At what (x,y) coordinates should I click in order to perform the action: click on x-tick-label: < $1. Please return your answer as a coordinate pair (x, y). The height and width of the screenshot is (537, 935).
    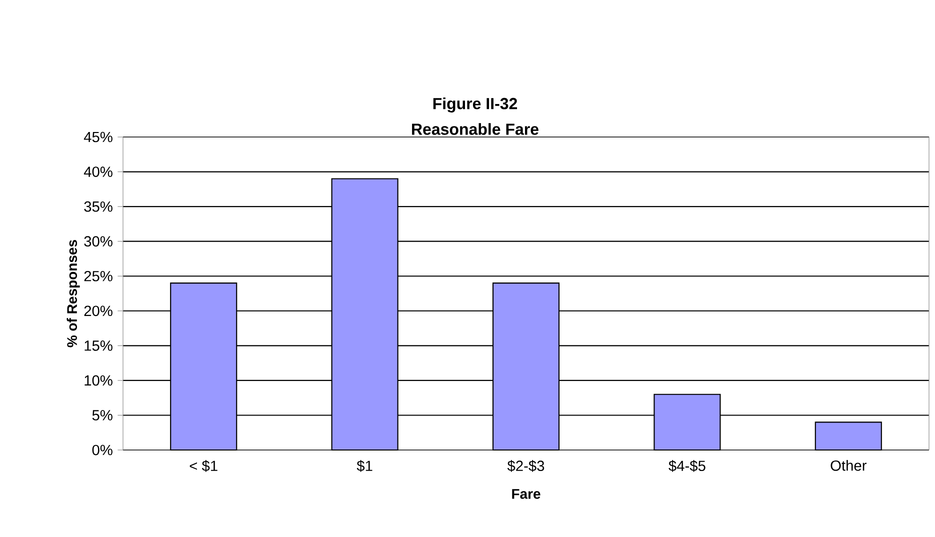
    Looking at the image, I should click on (204, 466).